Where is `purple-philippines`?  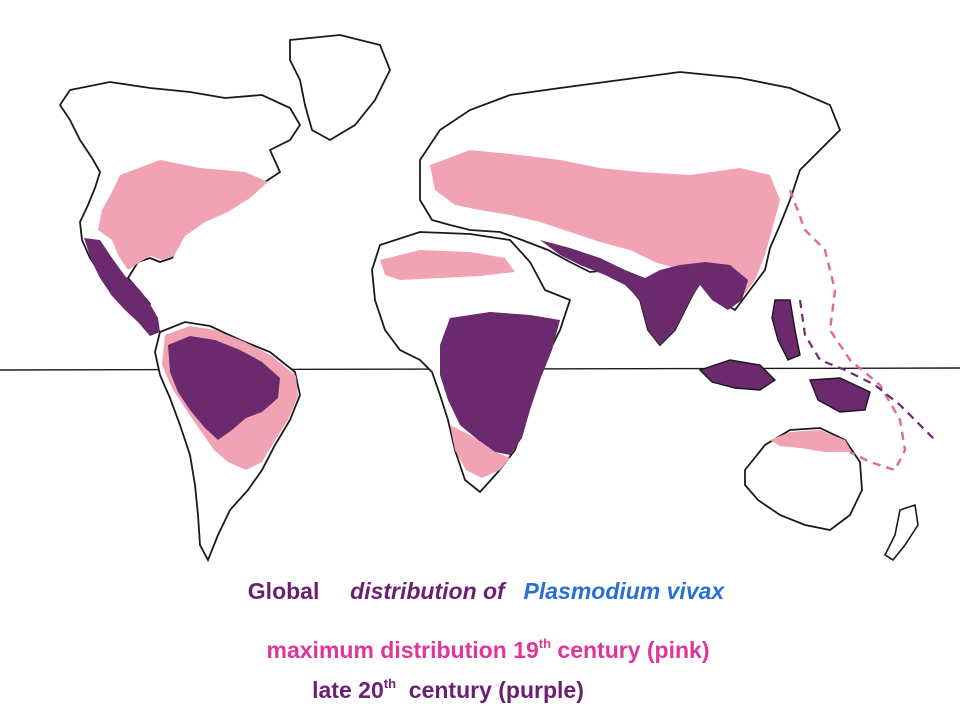
purple-philippines is located at coordinates (786, 330).